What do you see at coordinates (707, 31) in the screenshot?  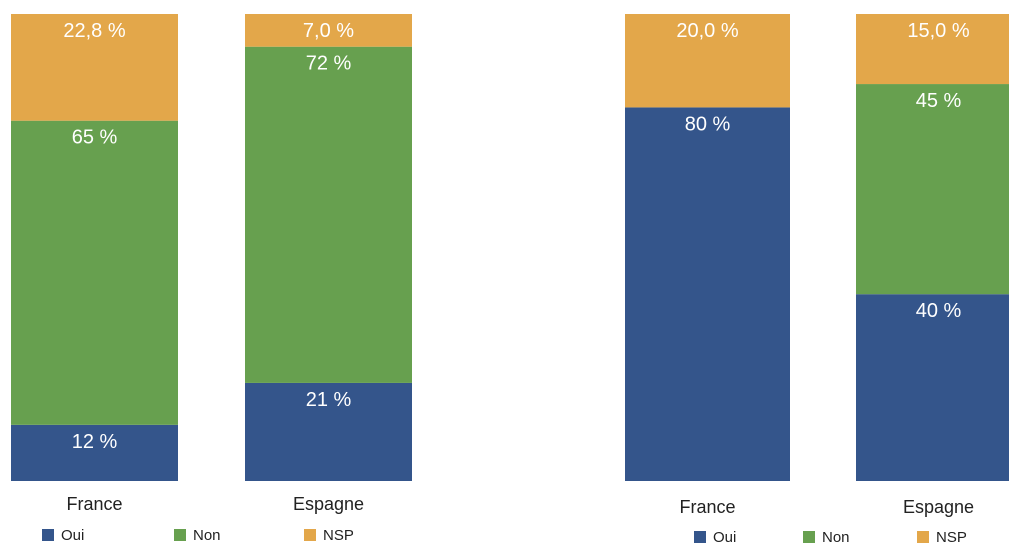 I see `data-label: 20,0 %` at bounding box center [707, 31].